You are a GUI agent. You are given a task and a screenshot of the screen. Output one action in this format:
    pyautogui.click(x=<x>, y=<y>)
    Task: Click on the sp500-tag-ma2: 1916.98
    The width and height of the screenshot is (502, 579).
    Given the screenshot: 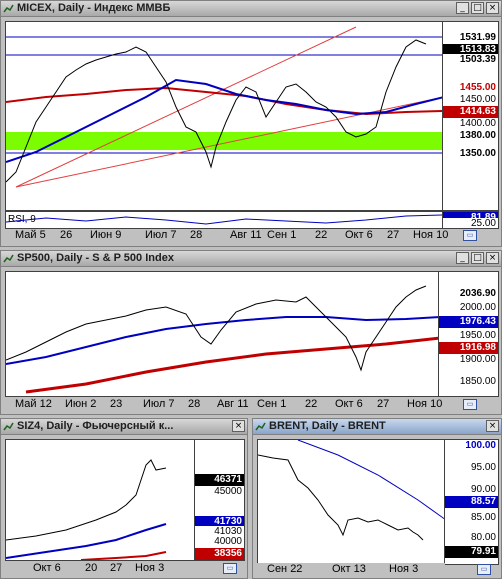 What is the action you would take?
    pyautogui.click(x=468, y=348)
    